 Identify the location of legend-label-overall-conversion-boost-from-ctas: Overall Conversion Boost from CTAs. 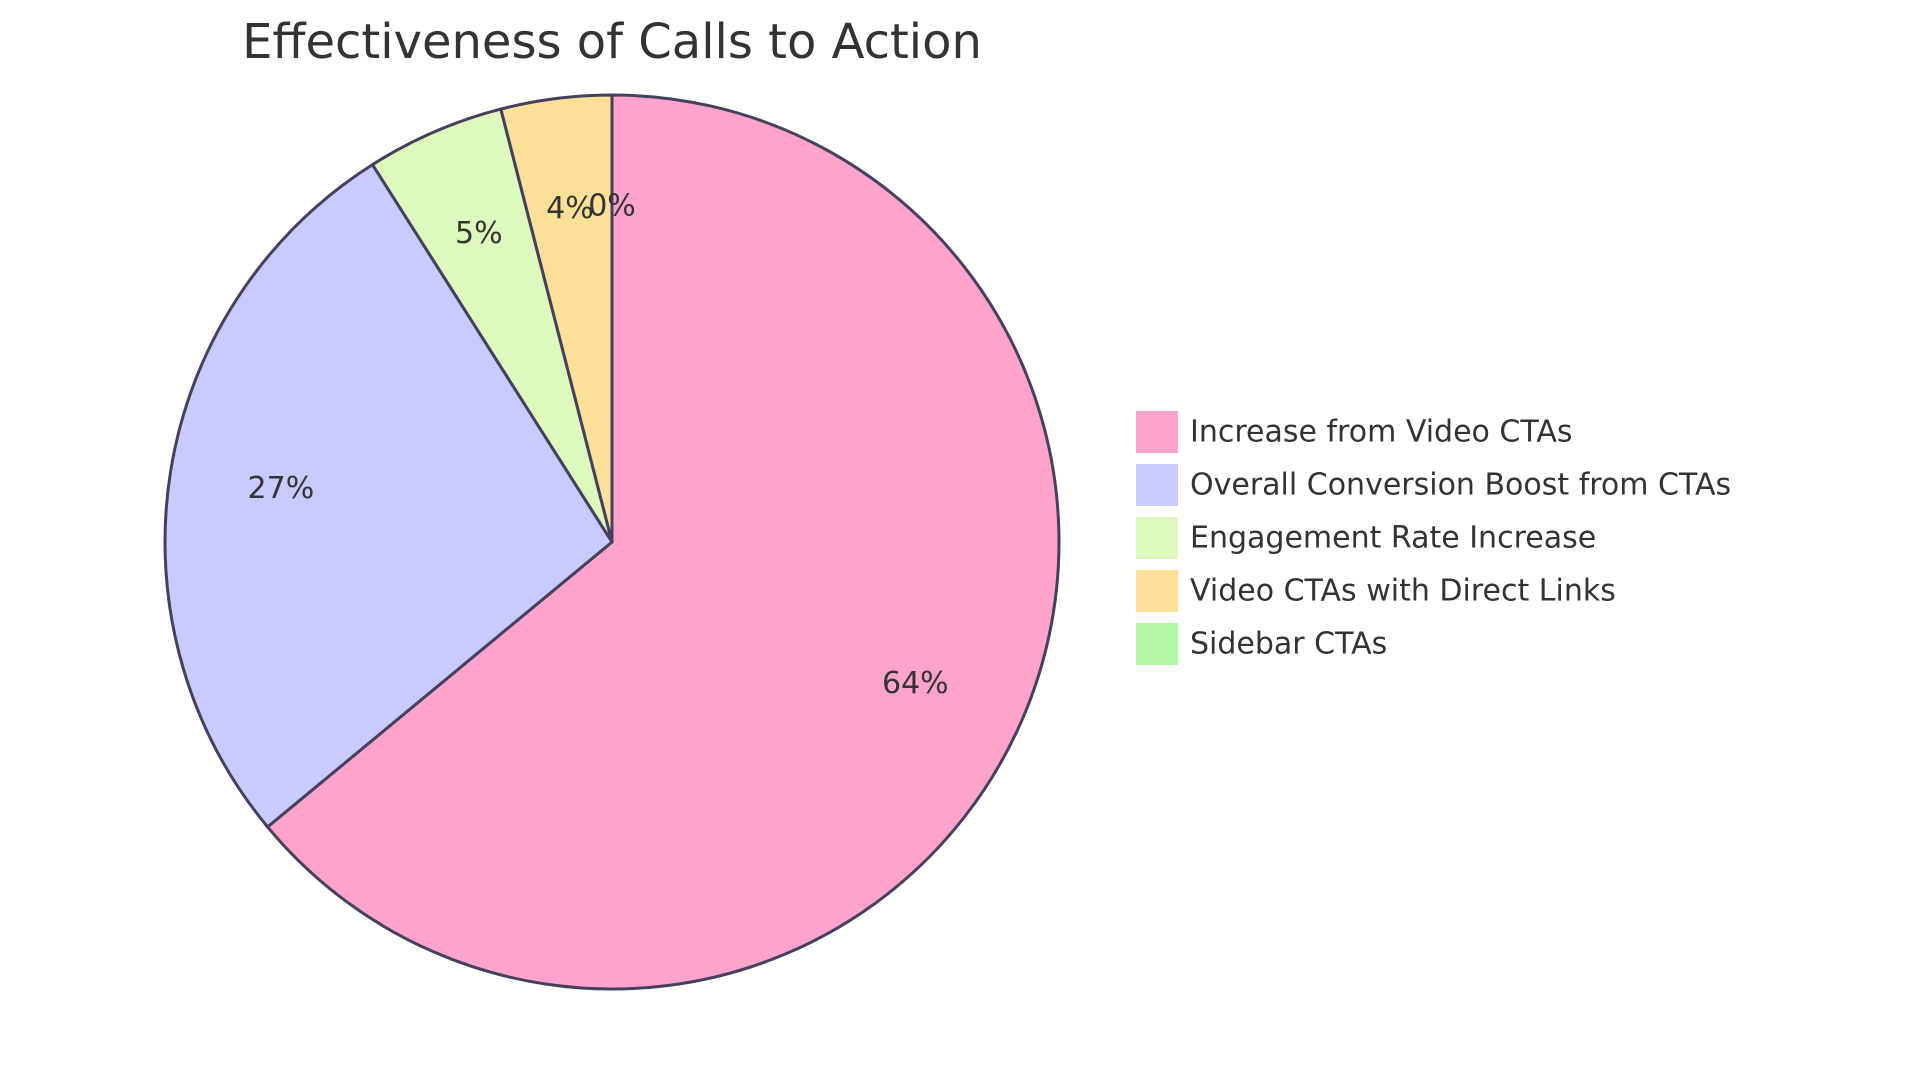
(1460, 485).